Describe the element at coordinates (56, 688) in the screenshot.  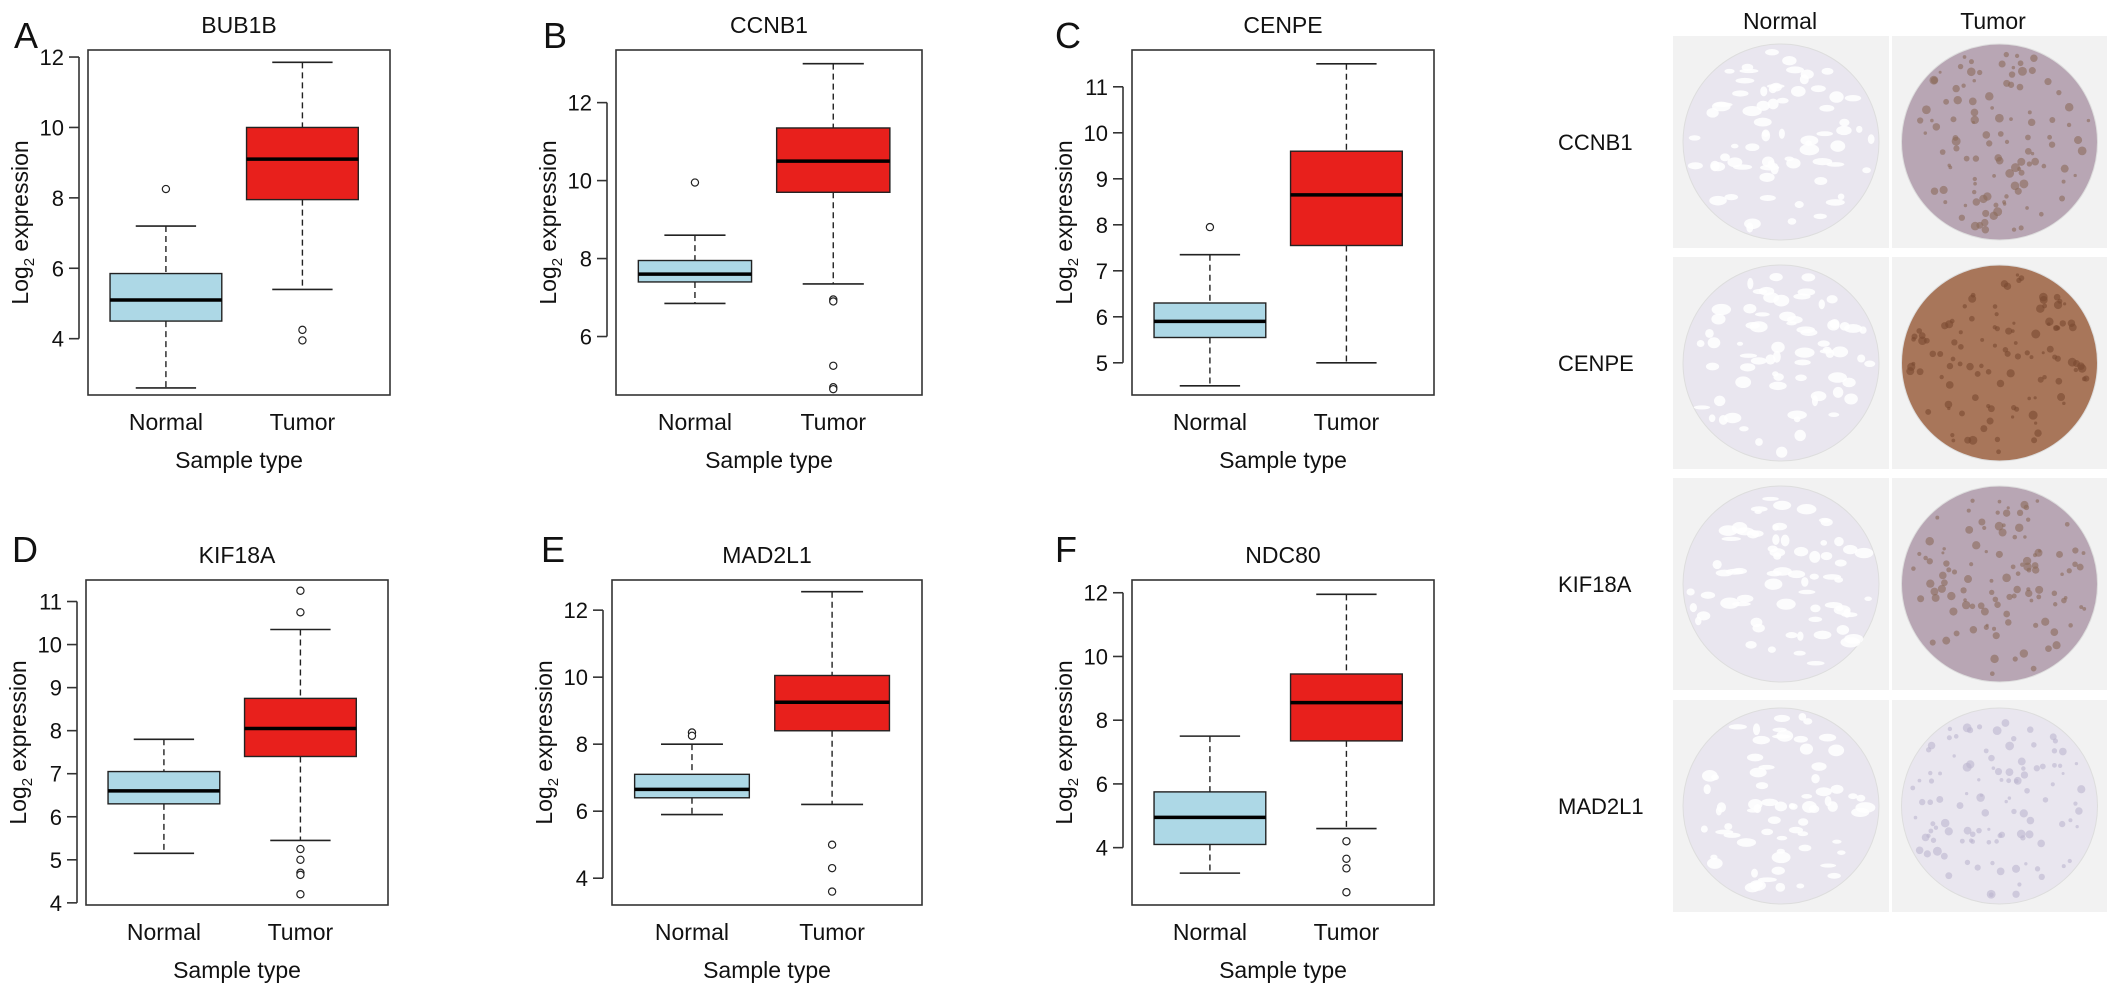
I see `y-tick-label: 9` at that location.